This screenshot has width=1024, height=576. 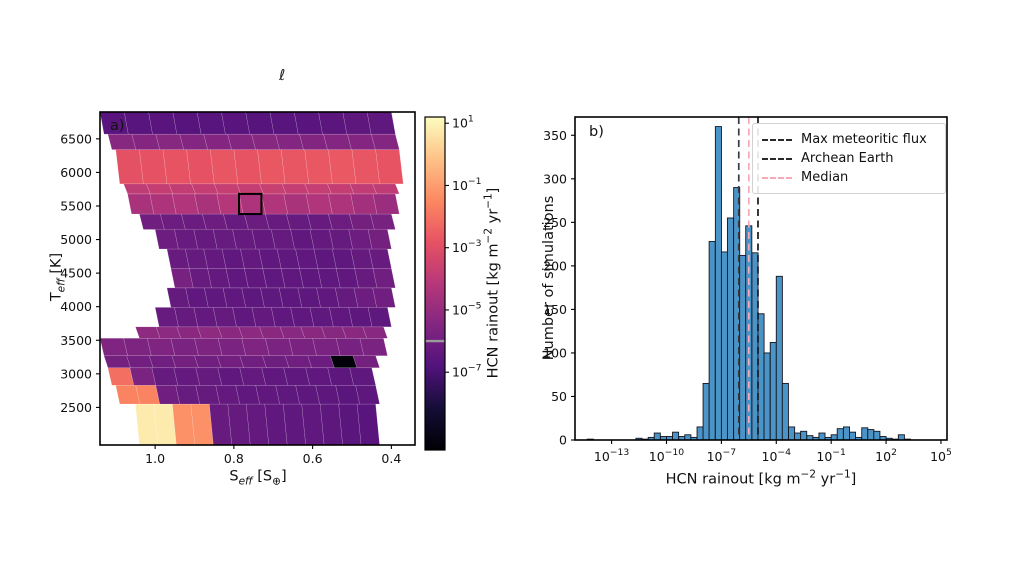 What do you see at coordinates (761, 478) in the screenshot?
I see `histogram-xaxis-label: HCN rainout [kg m−2 yr−1]` at bounding box center [761, 478].